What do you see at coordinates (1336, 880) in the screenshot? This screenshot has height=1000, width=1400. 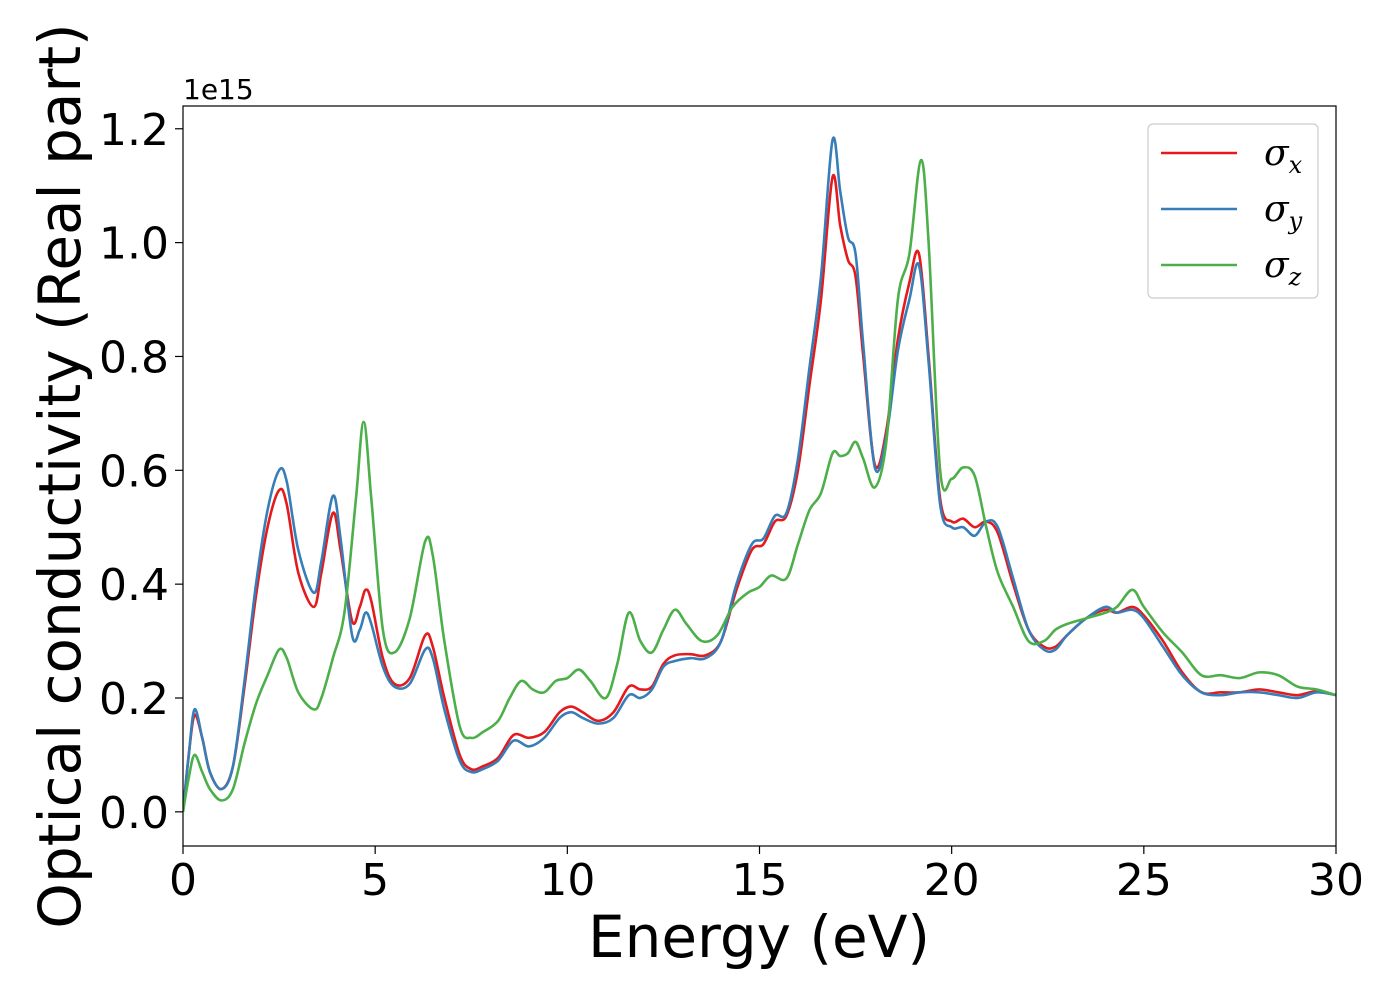 I see `x-tick-label: 30` at bounding box center [1336, 880].